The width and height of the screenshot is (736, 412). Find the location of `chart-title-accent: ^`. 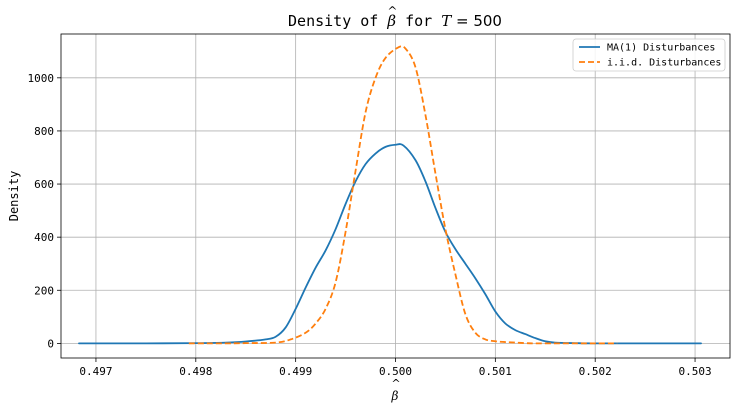

chart-title-accent: ^ is located at coordinates (392, 11).